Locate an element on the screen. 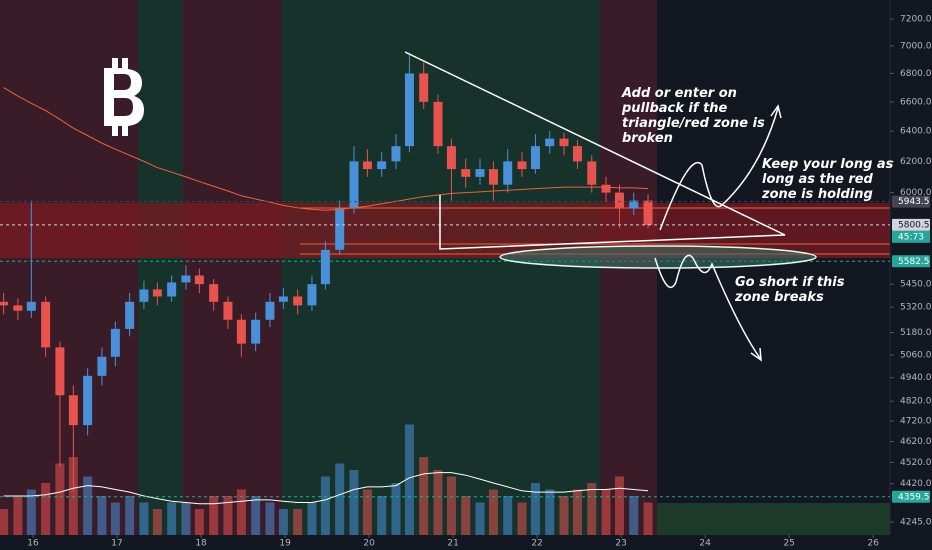 The image size is (932, 550). annotation: long as the red is located at coordinates (818, 179).